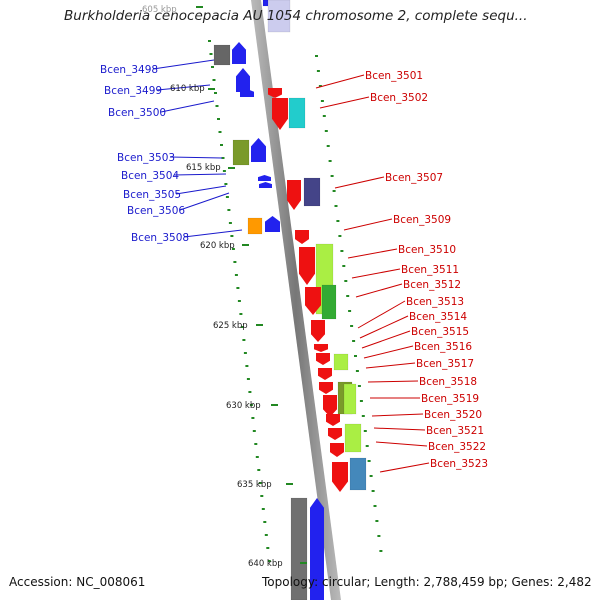 This screenshot has width=600, height=604. I want to click on gene-label-reverse: Bcen_3516, so click(443, 347).